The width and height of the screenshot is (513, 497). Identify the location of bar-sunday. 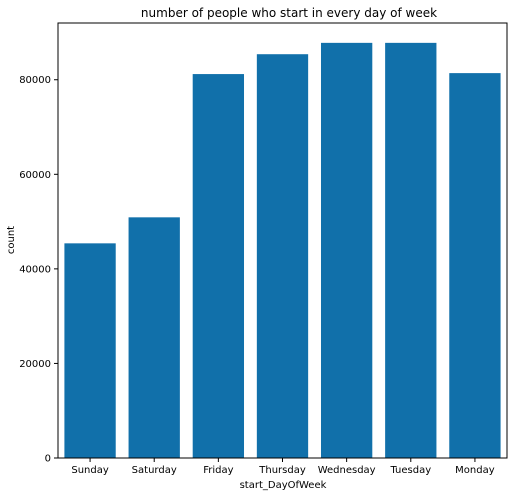
(90, 350).